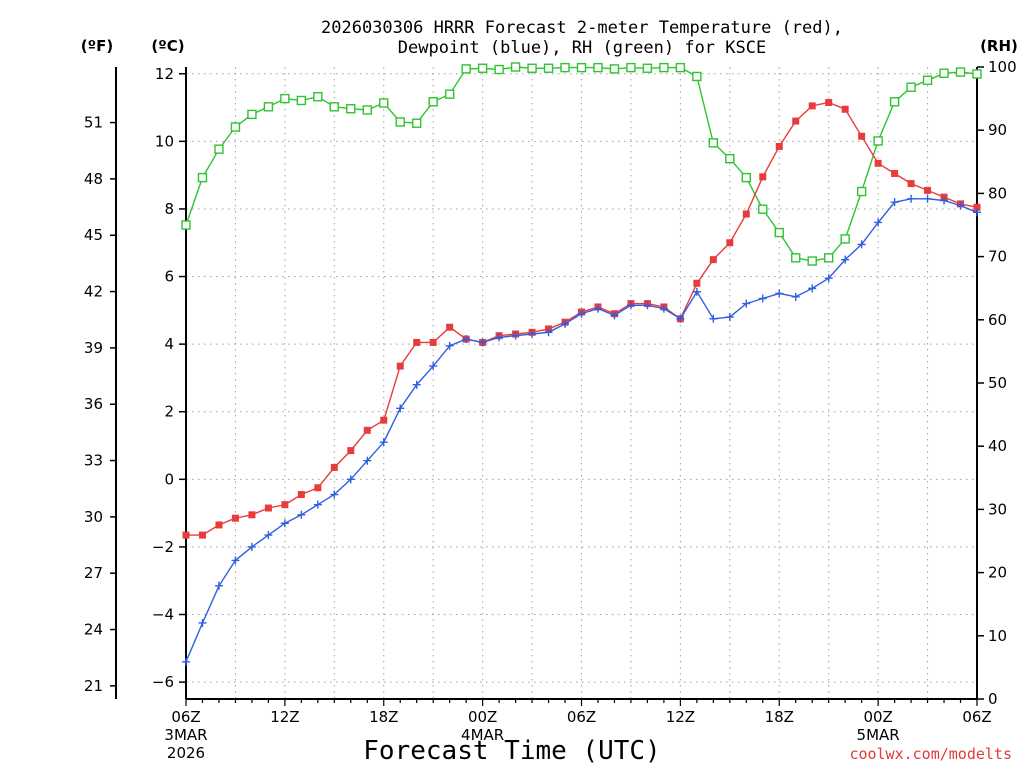  I want to click on fahrenheit-axis: 21 24 27 30 33 36 39 42 45 48 51, so click(100, 404).